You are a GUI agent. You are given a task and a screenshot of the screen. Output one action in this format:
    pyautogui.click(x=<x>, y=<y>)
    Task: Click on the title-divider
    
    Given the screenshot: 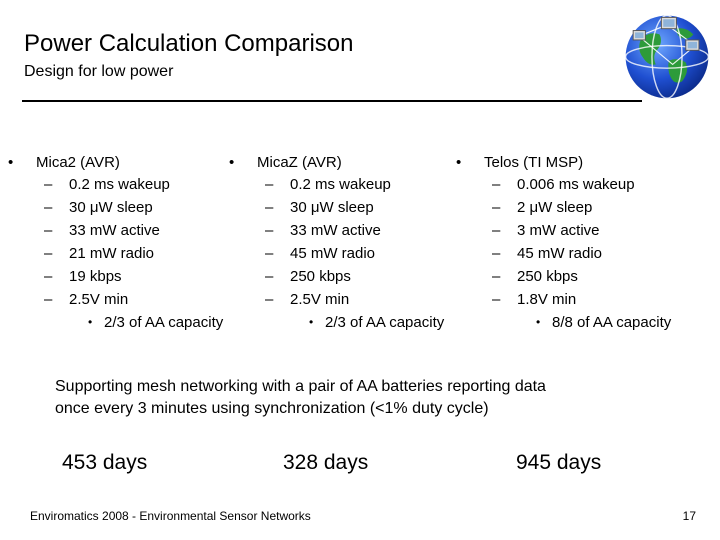 What is the action you would take?
    pyautogui.click(x=332, y=101)
    